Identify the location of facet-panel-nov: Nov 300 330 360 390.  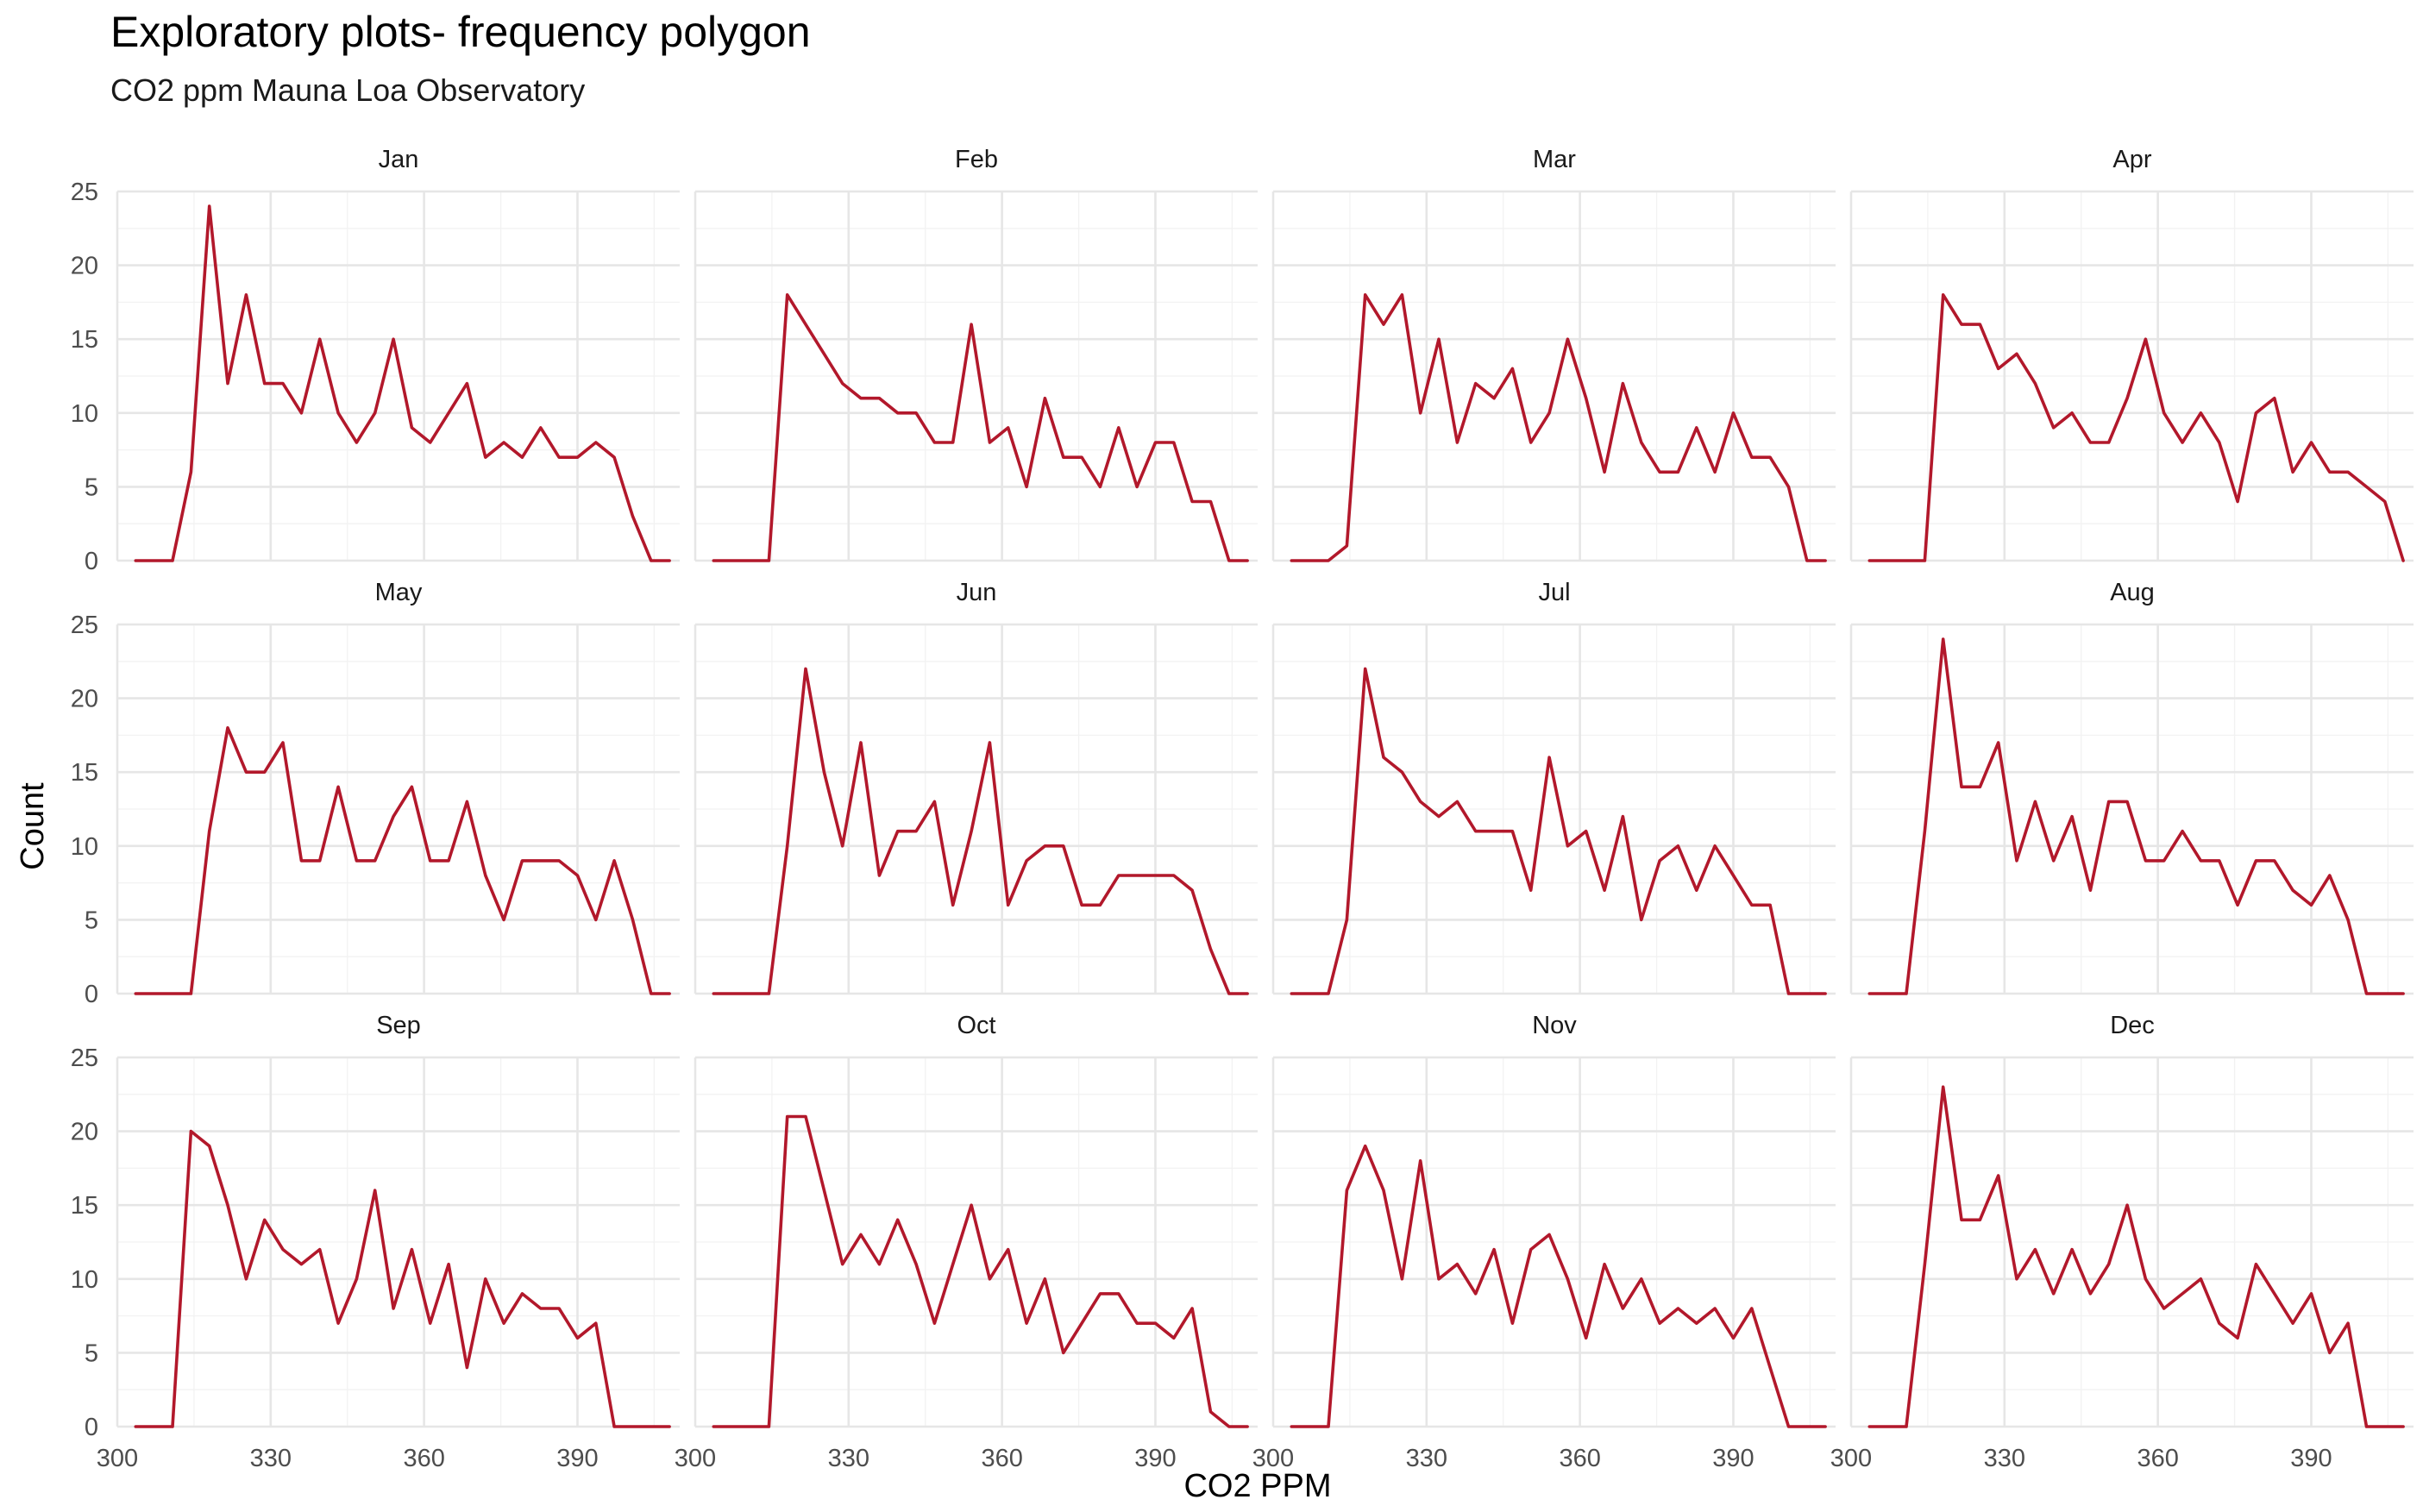
(1544, 1242).